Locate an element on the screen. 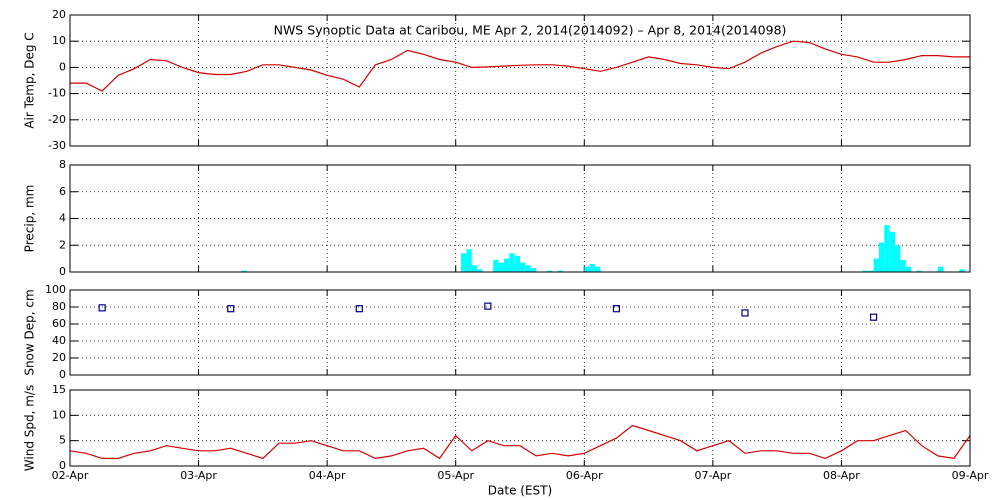  y-axis-label: Air Temp, Deg C is located at coordinates (30, 80).